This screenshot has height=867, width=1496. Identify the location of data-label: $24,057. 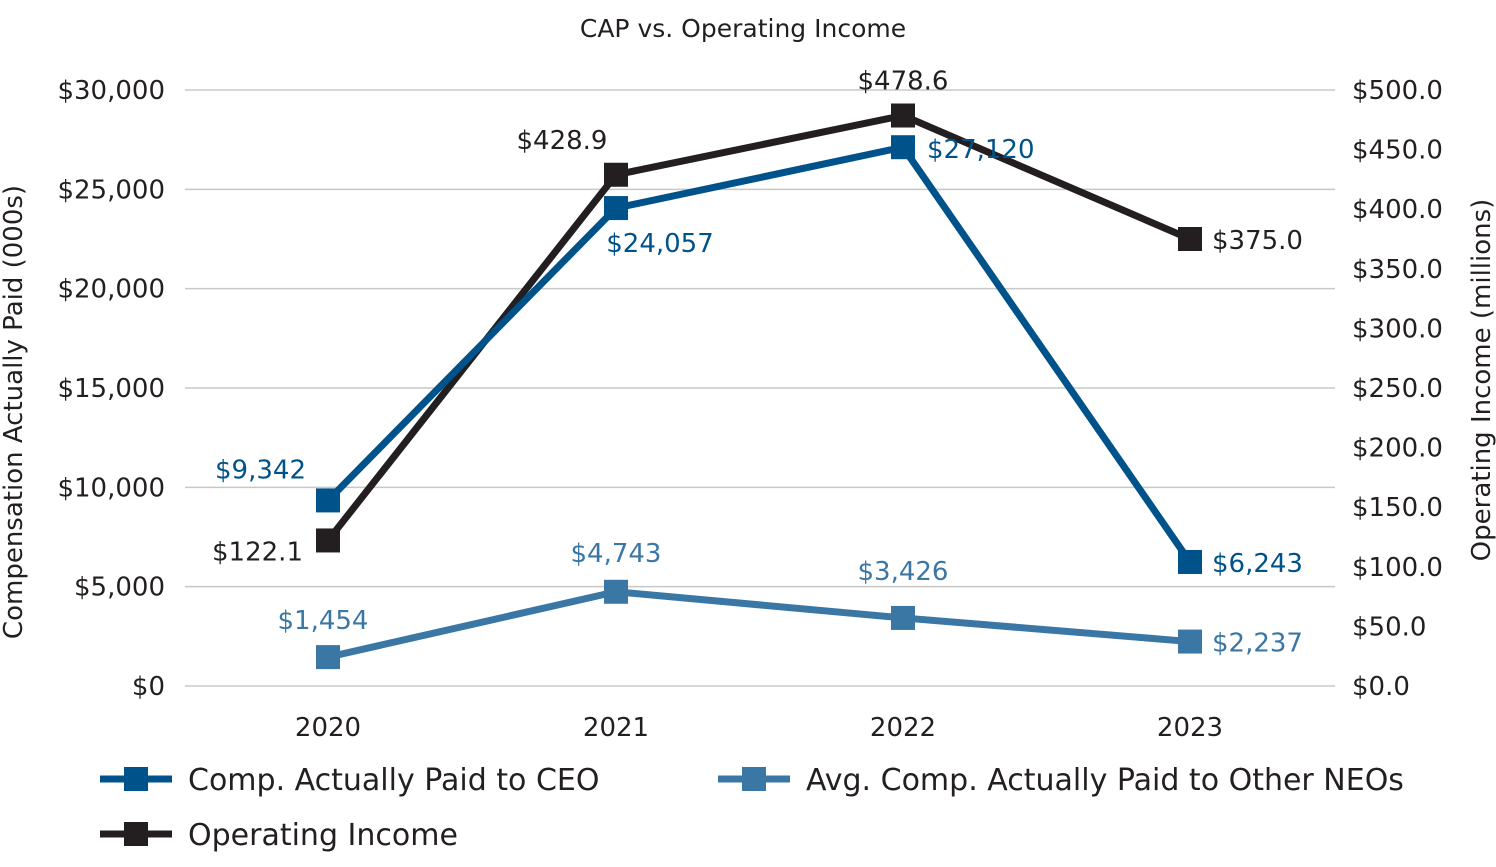
(660, 244).